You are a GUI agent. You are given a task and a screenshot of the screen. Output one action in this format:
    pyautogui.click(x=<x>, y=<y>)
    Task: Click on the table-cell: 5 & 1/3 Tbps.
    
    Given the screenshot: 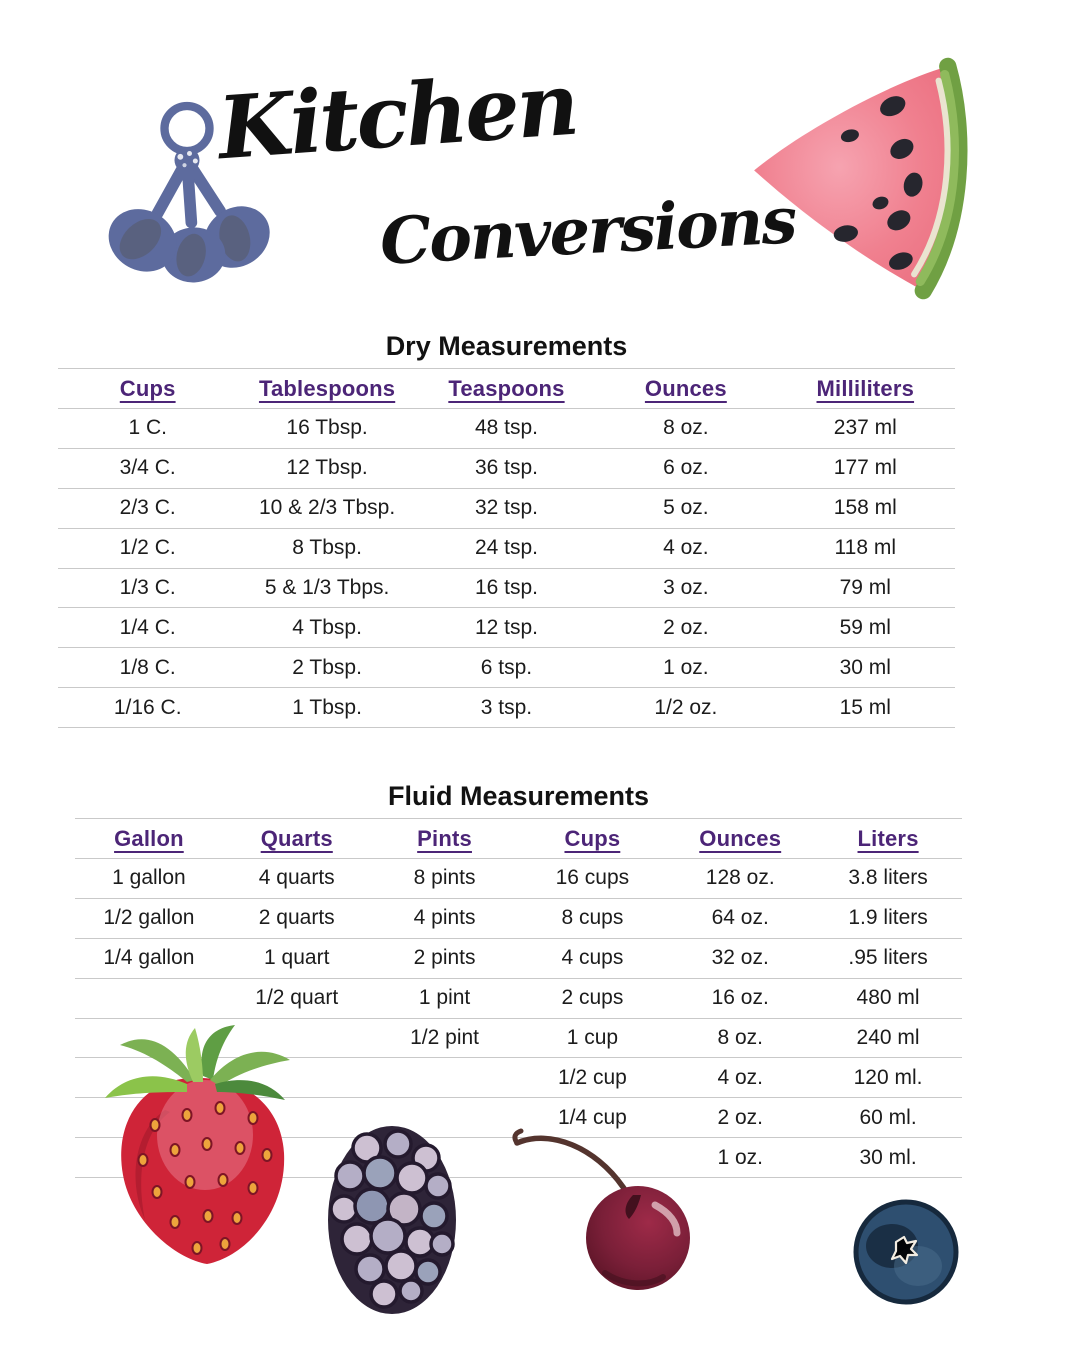 What is the action you would take?
    pyautogui.click(x=327, y=587)
    